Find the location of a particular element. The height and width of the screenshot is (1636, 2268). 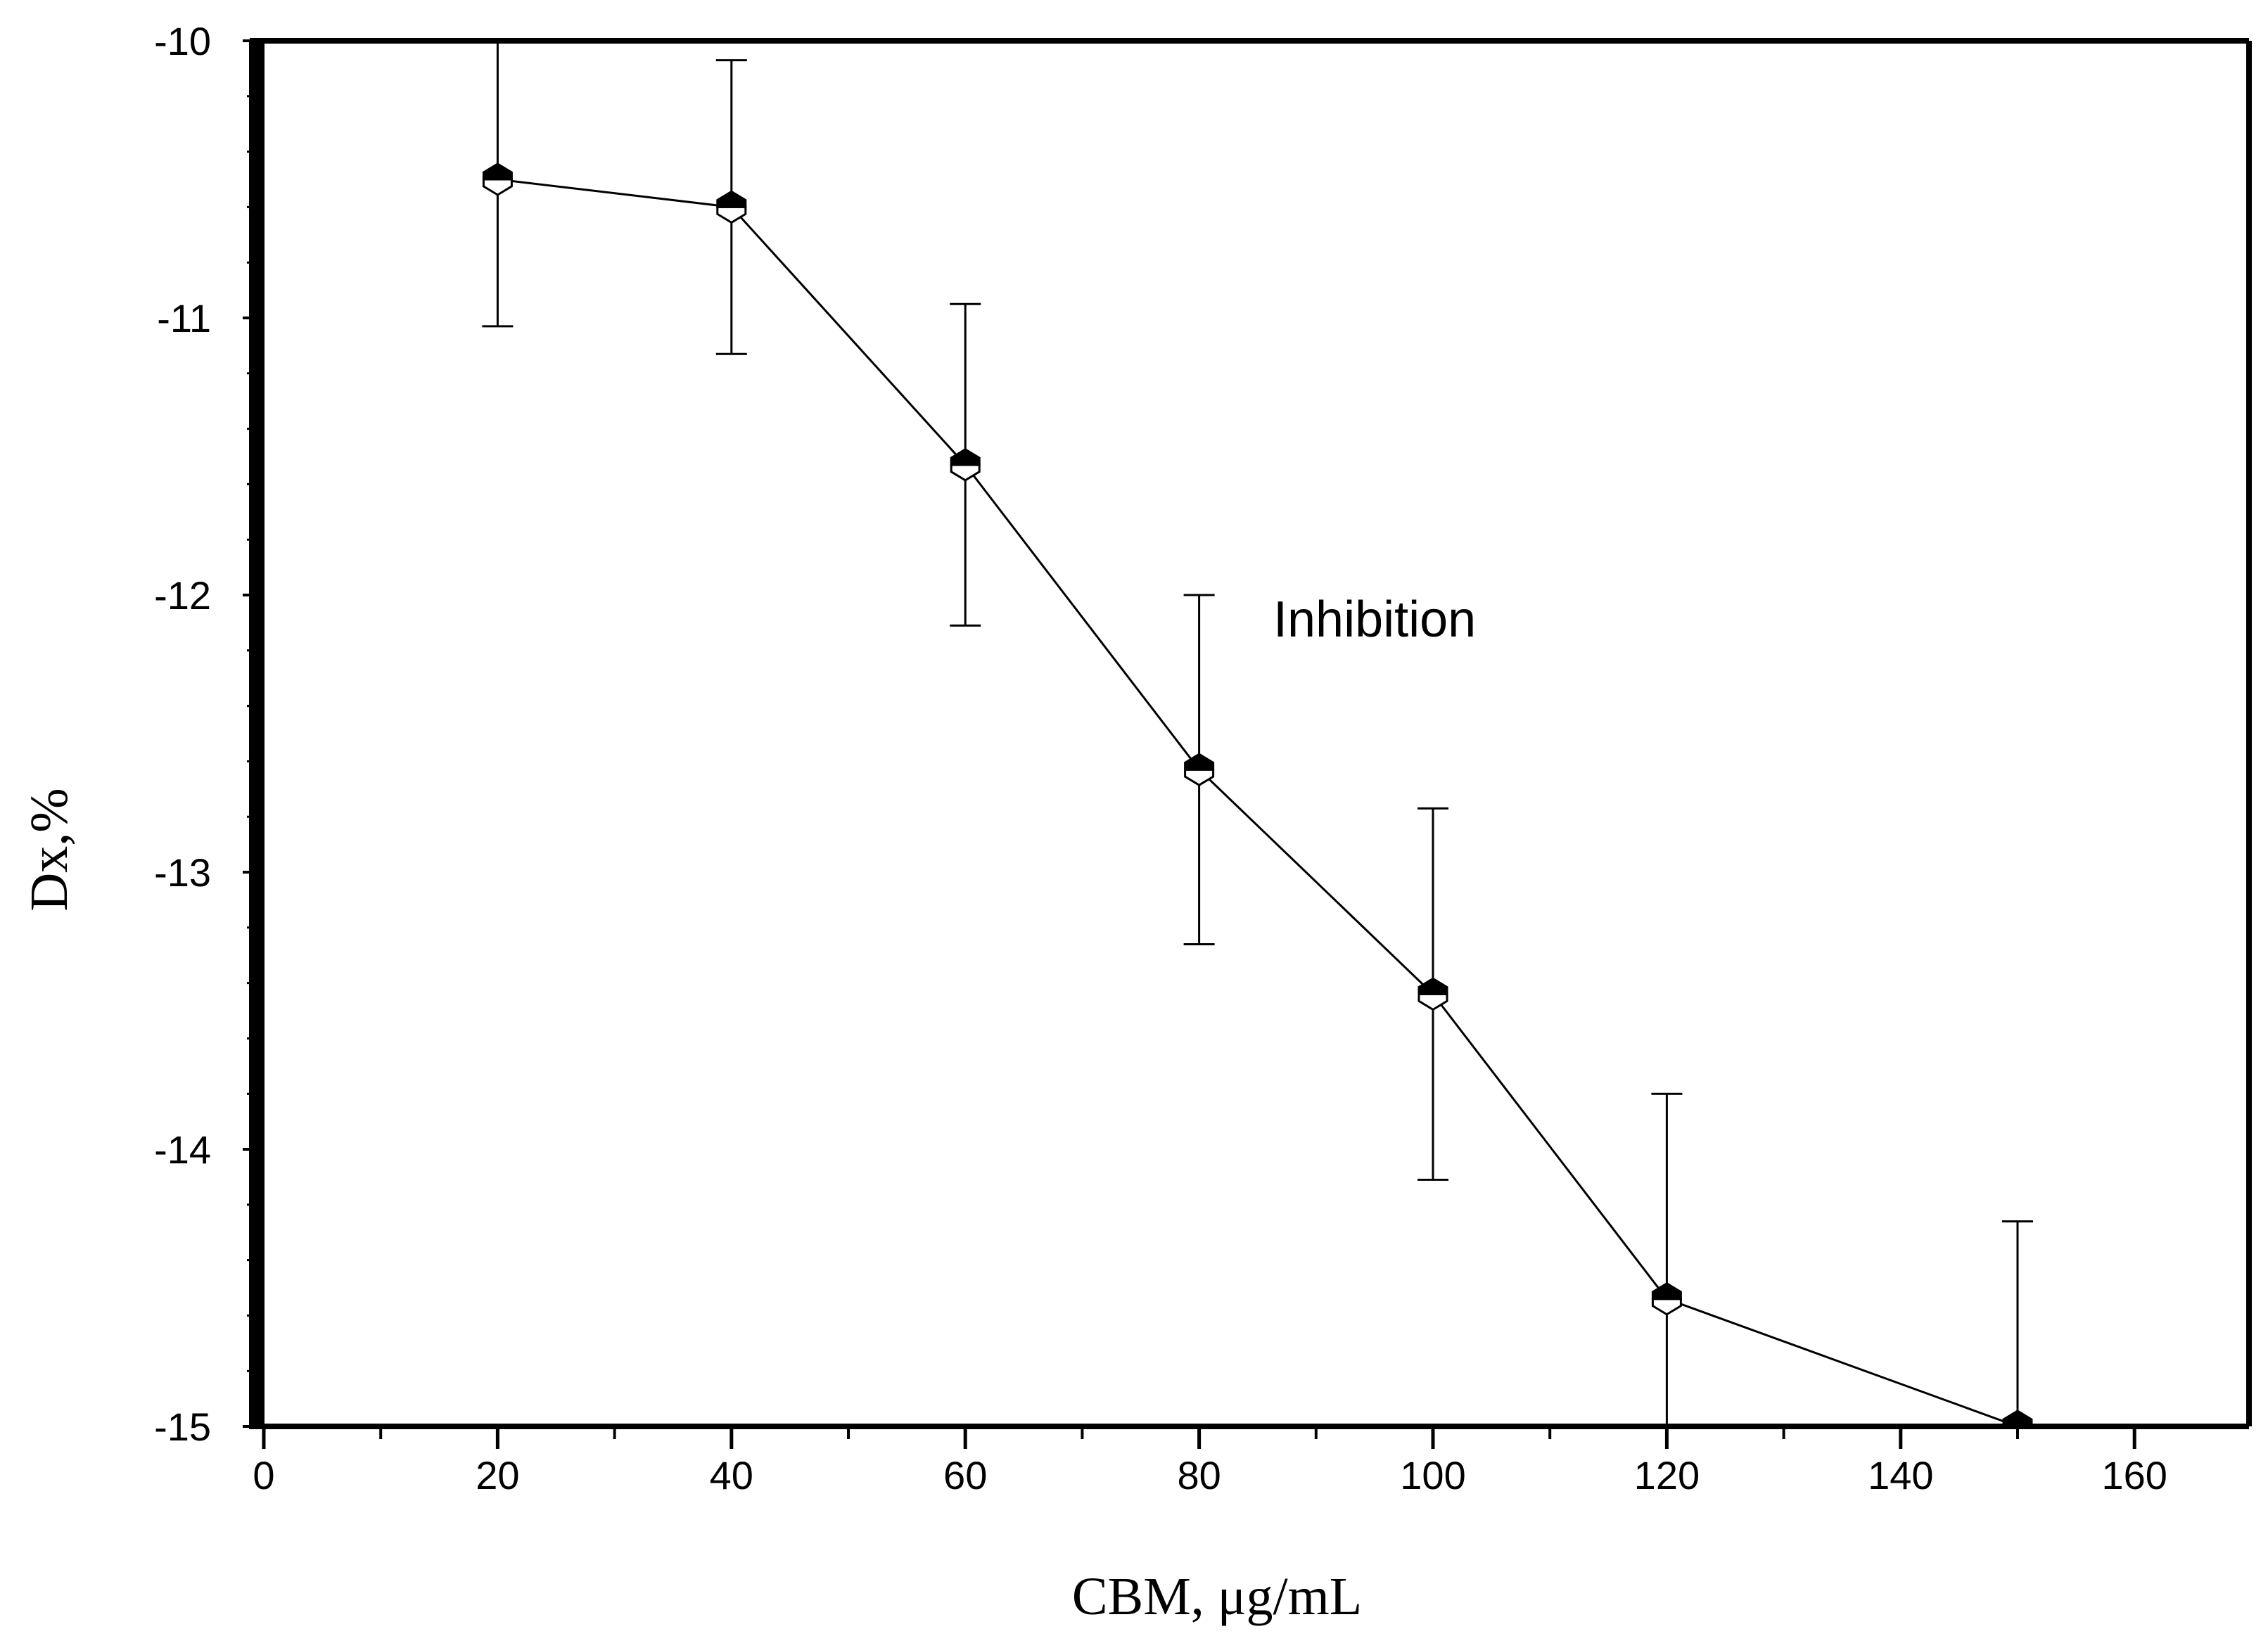

x-tick-label: 120 is located at coordinates (1667, 1475).